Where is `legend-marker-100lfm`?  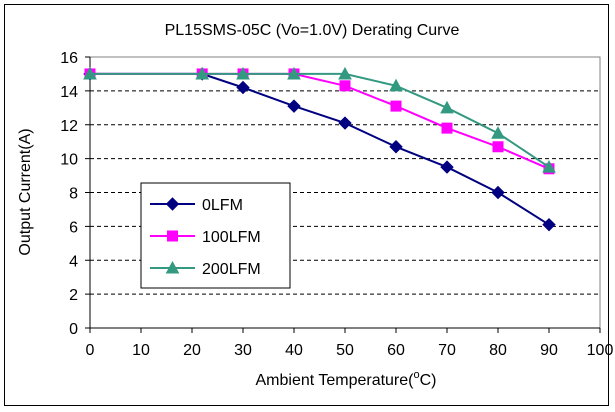
legend-marker-100lfm is located at coordinates (172, 236).